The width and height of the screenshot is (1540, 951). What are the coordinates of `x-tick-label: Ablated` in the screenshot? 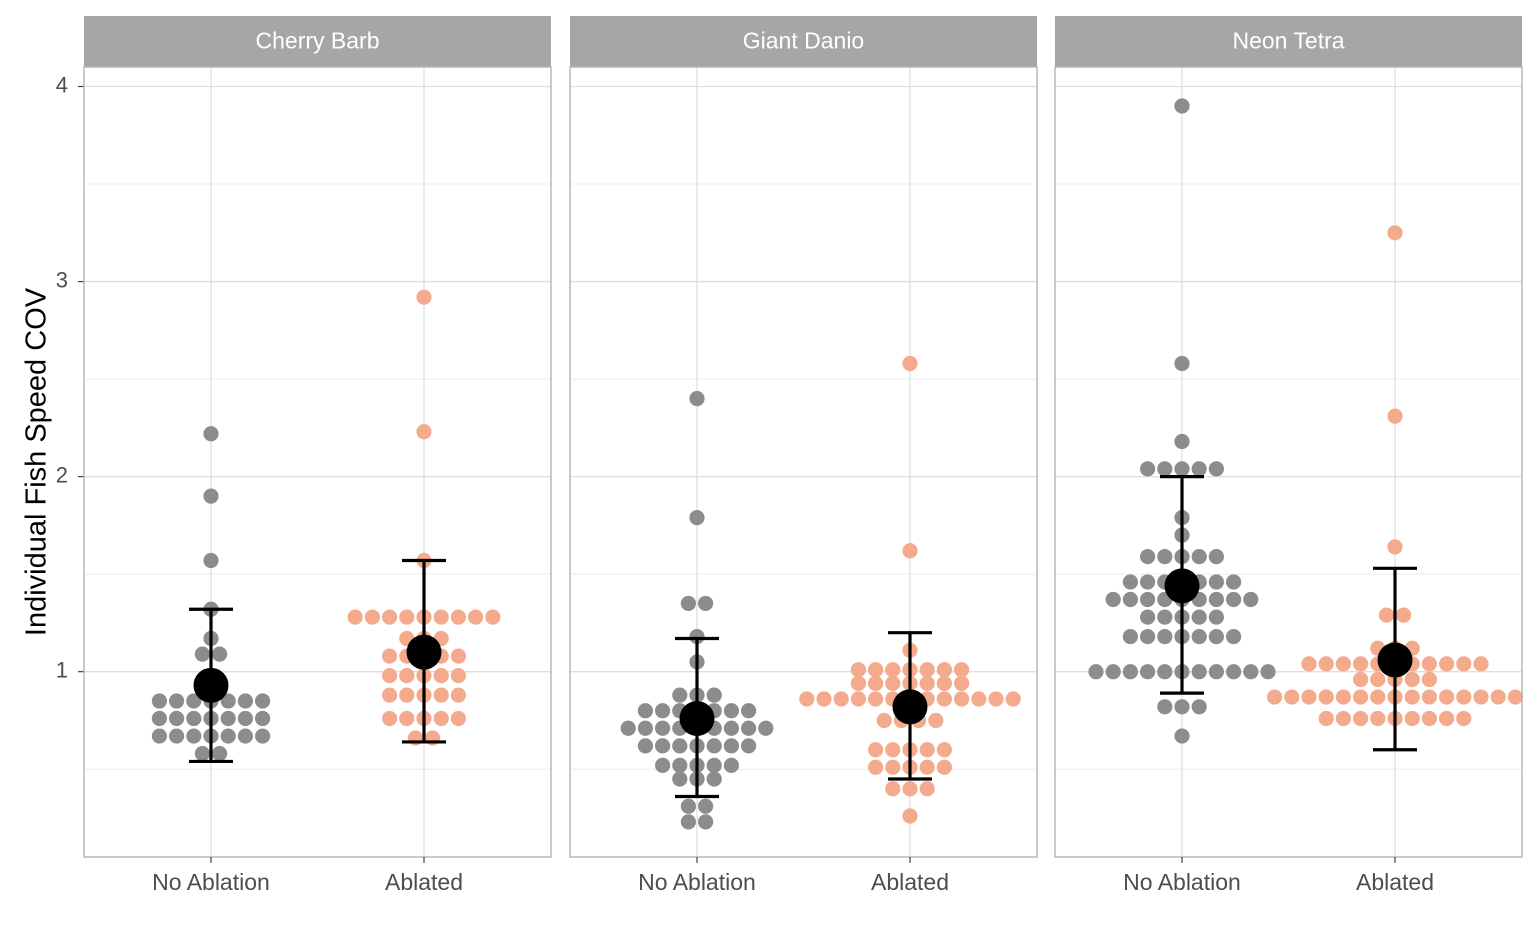 It's located at (910, 882).